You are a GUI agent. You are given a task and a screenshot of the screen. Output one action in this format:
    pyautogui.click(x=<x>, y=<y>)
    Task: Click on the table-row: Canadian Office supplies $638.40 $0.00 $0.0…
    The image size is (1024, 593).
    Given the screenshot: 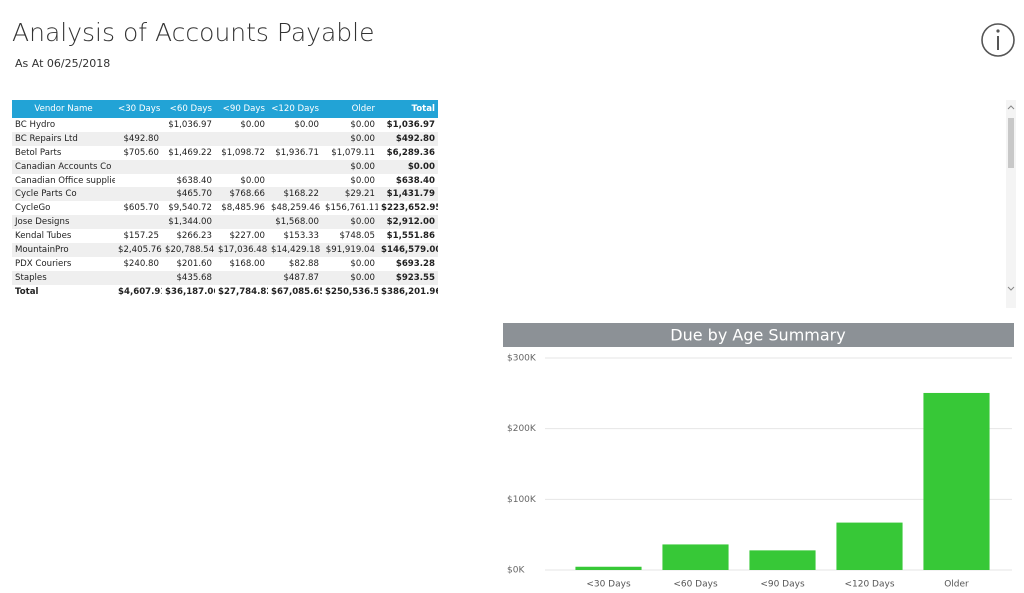 What is the action you would take?
    pyautogui.click(x=225, y=181)
    